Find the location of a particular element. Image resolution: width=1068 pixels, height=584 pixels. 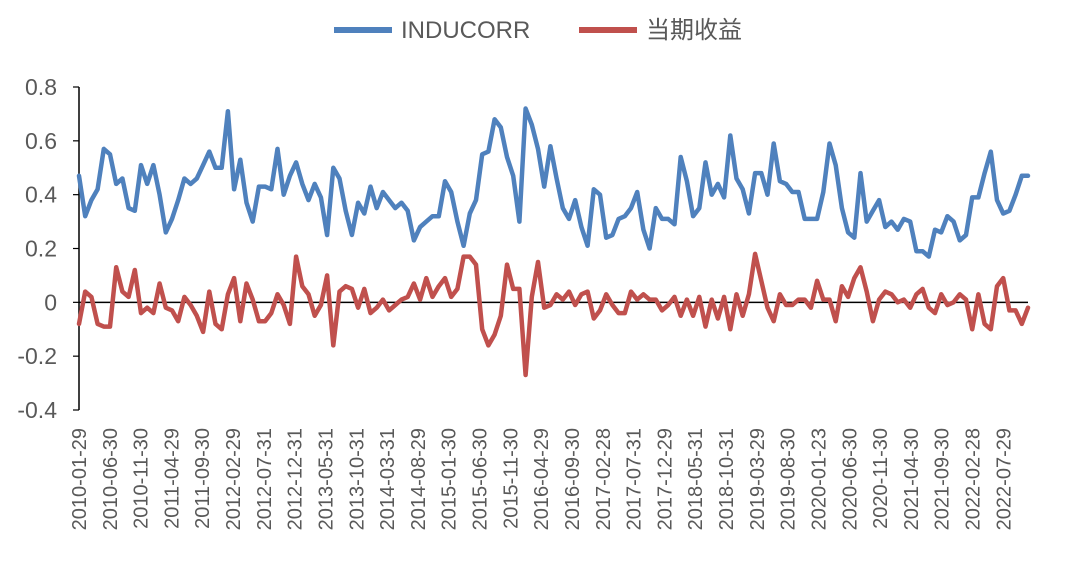

x-tick-label: 2020-11-30 is located at coordinates (881, 478).